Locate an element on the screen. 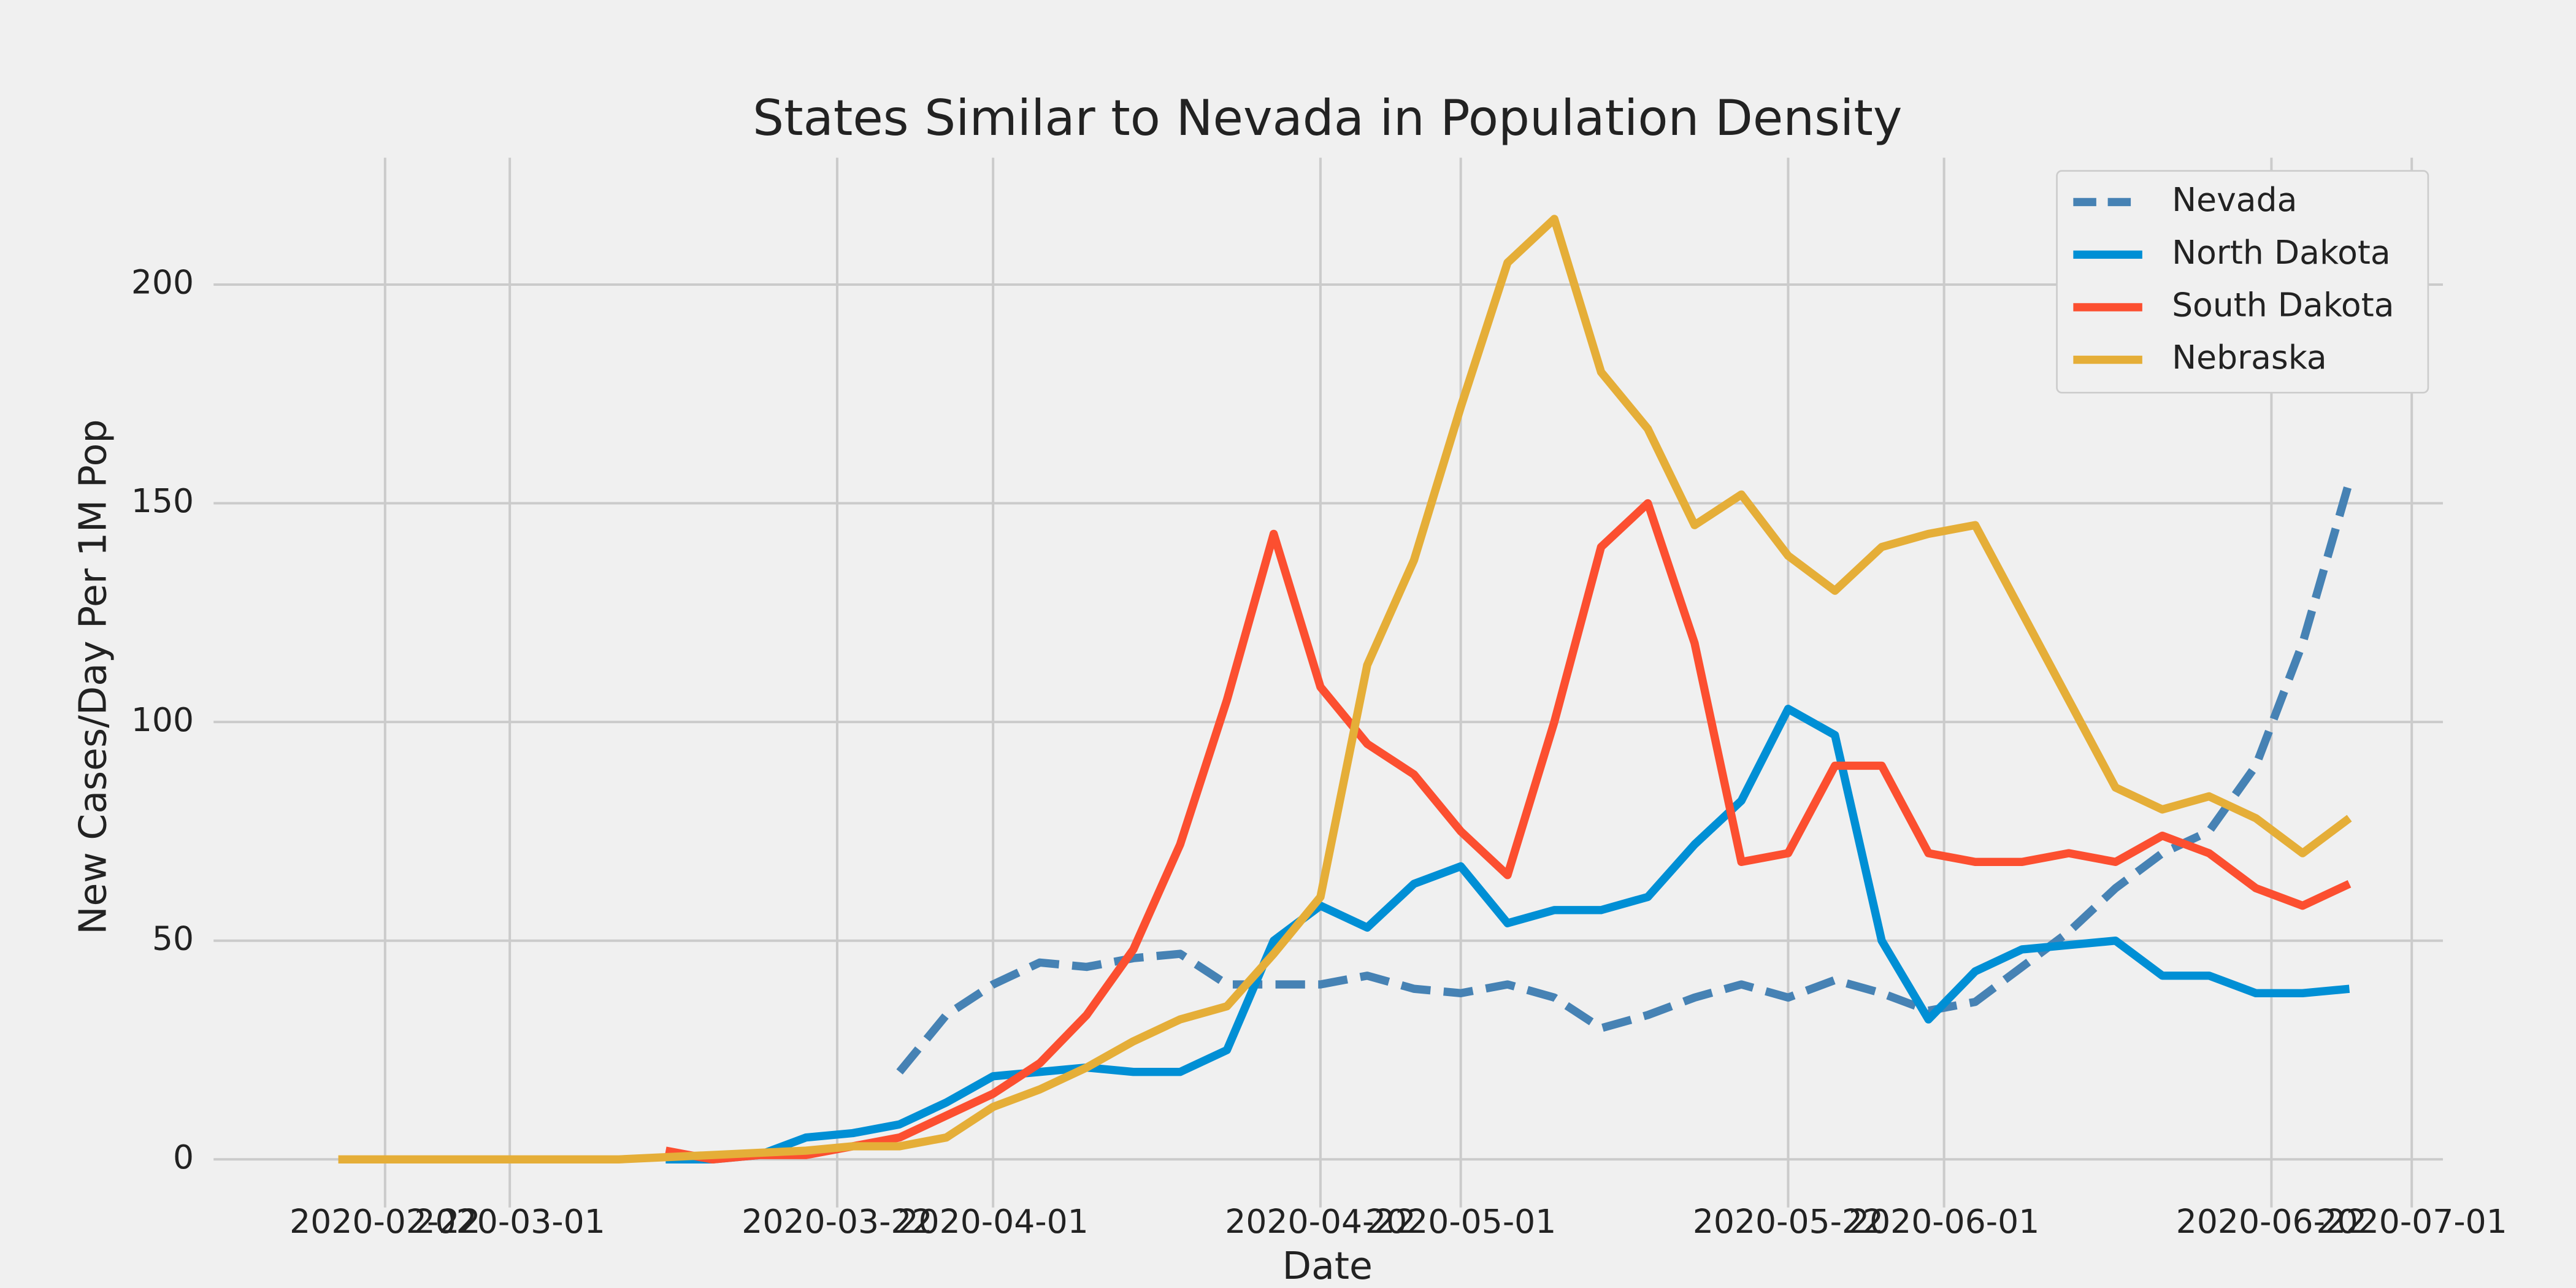 This screenshot has width=2576, height=1288. x-axis-label: Date is located at coordinates (1327, 1266).